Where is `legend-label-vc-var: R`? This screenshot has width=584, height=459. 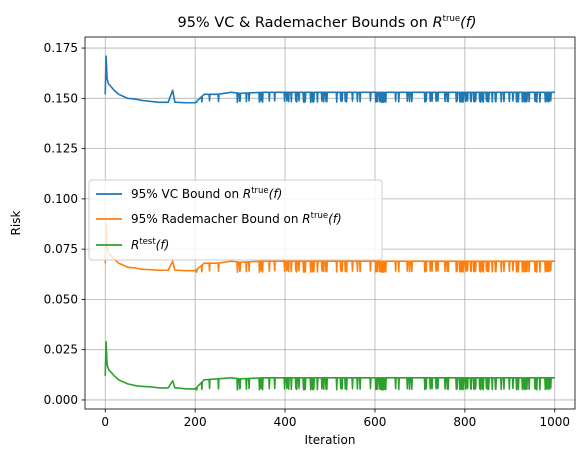 legend-label-vc-var: R is located at coordinates (247, 194).